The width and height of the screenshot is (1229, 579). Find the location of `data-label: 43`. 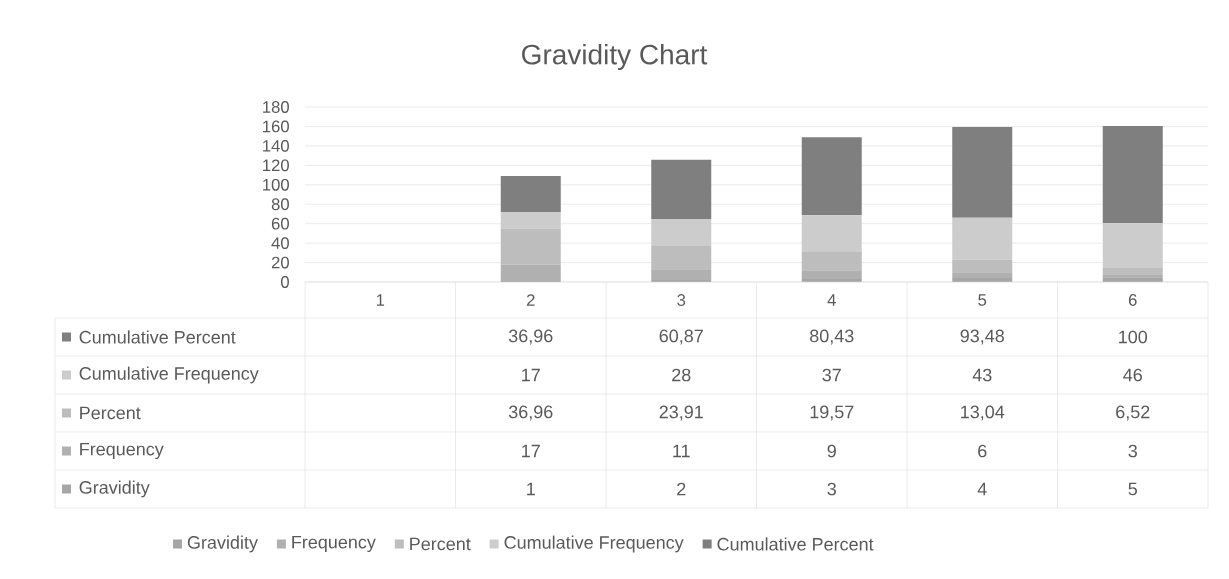

data-label: 43 is located at coordinates (982, 375).